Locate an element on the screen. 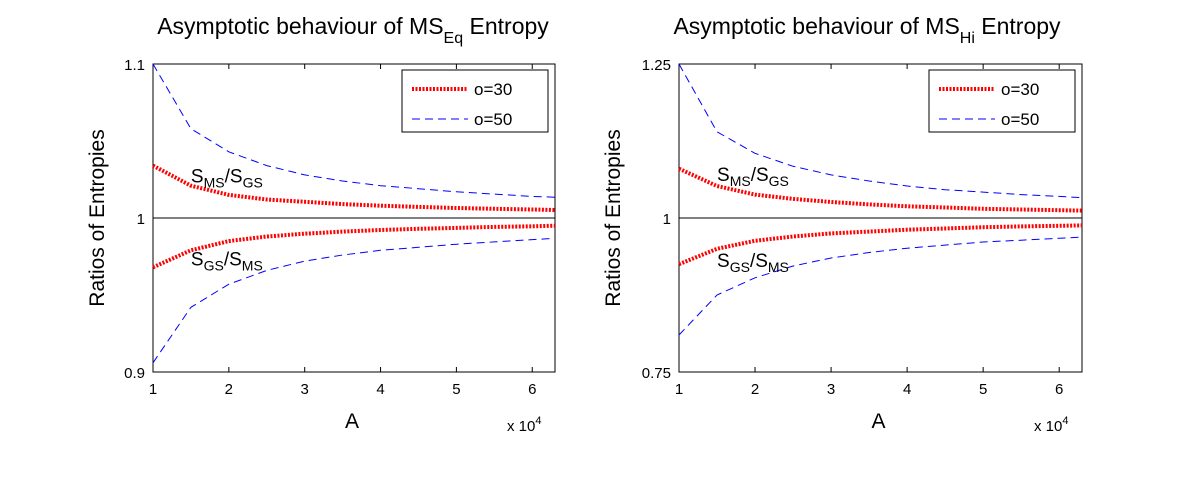 The height and width of the screenshot is (486, 1192). chart-title: Asymptotic behaviour of MSHi Entropy is located at coordinates (867, 30).